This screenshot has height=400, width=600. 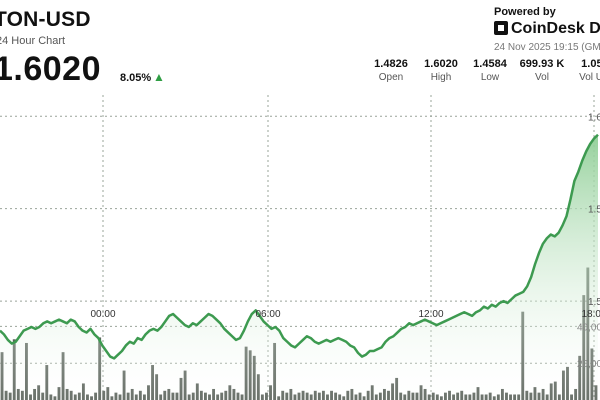 What do you see at coordinates (391, 77) in the screenshot?
I see `stat-open-label: Open` at bounding box center [391, 77].